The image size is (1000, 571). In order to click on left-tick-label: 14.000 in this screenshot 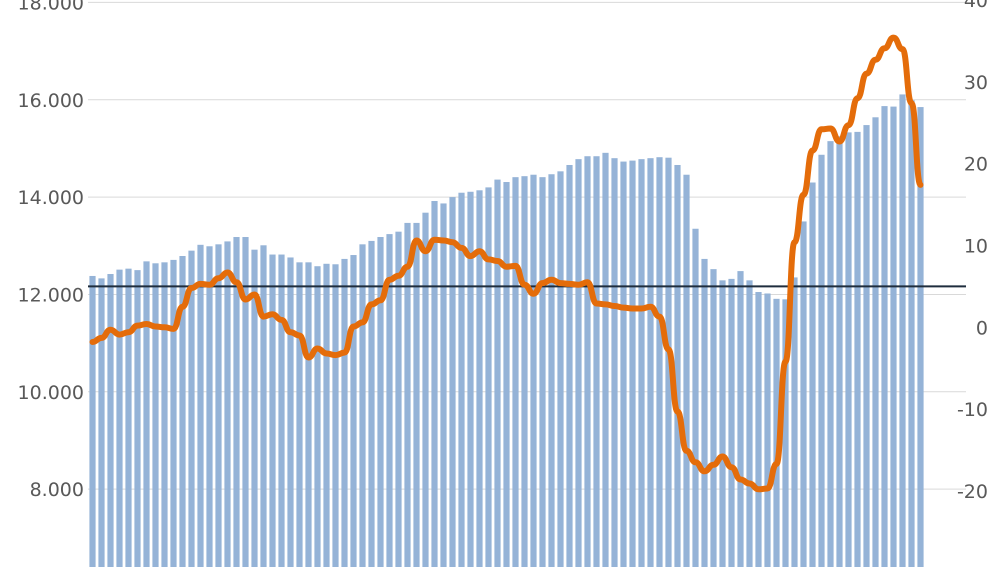, I will do `click(51, 198)`.